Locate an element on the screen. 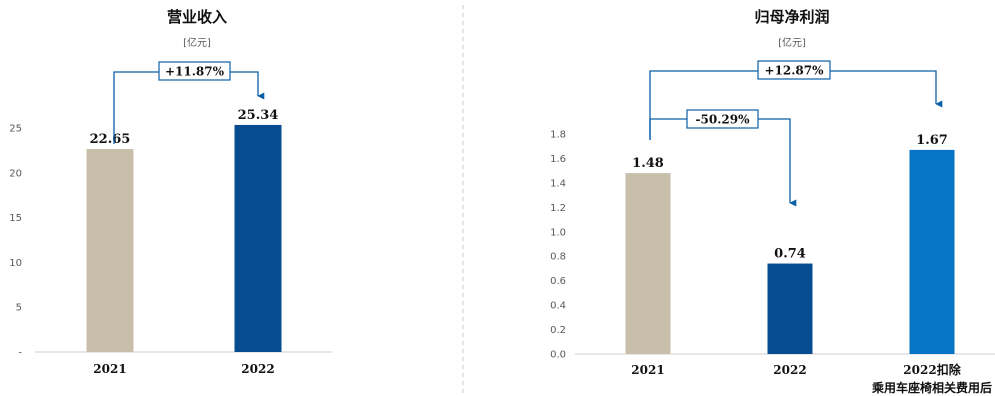 The image size is (995, 396). data-label: 25.34 is located at coordinates (258, 115).